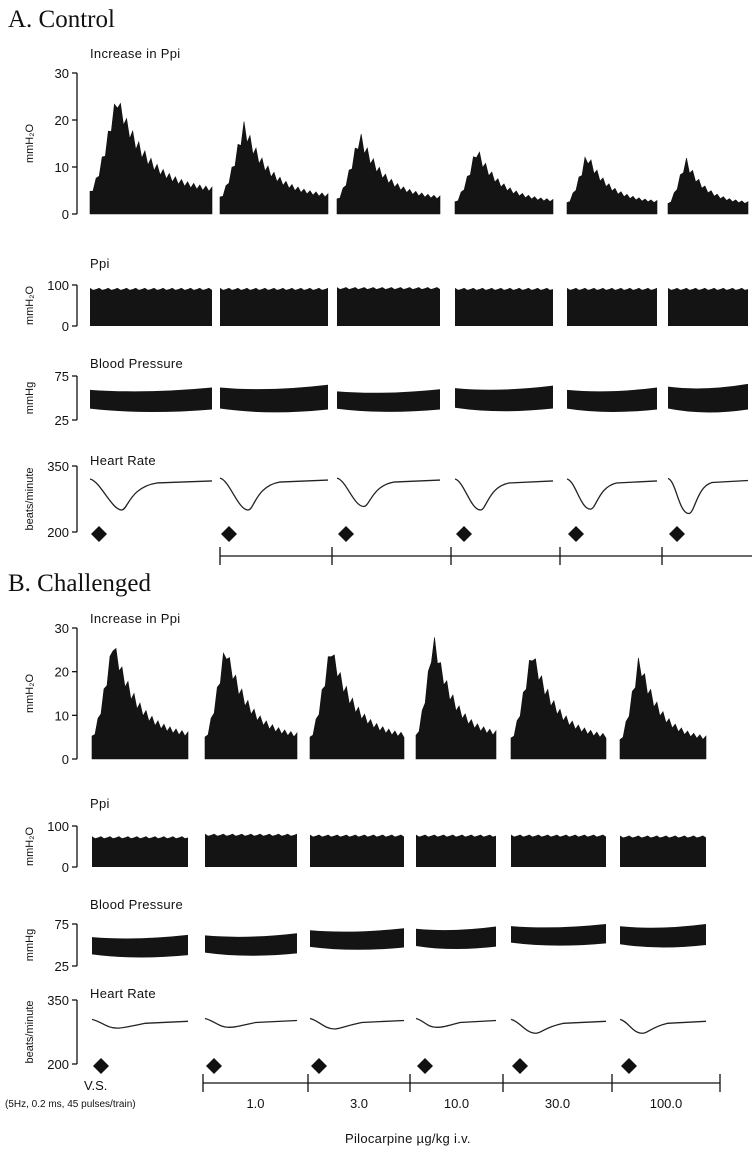  Describe the element at coordinates (62, 376) in the screenshot. I see `panel-a-bp-tick-label: 75` at that location.